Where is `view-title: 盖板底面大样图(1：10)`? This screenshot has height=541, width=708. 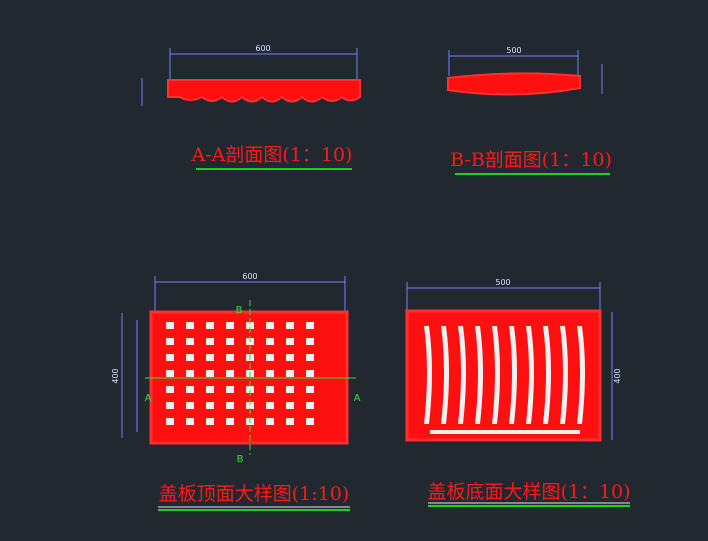 view-title: 盖板底面大样图(1：10) is located at coordinates (528, 492).